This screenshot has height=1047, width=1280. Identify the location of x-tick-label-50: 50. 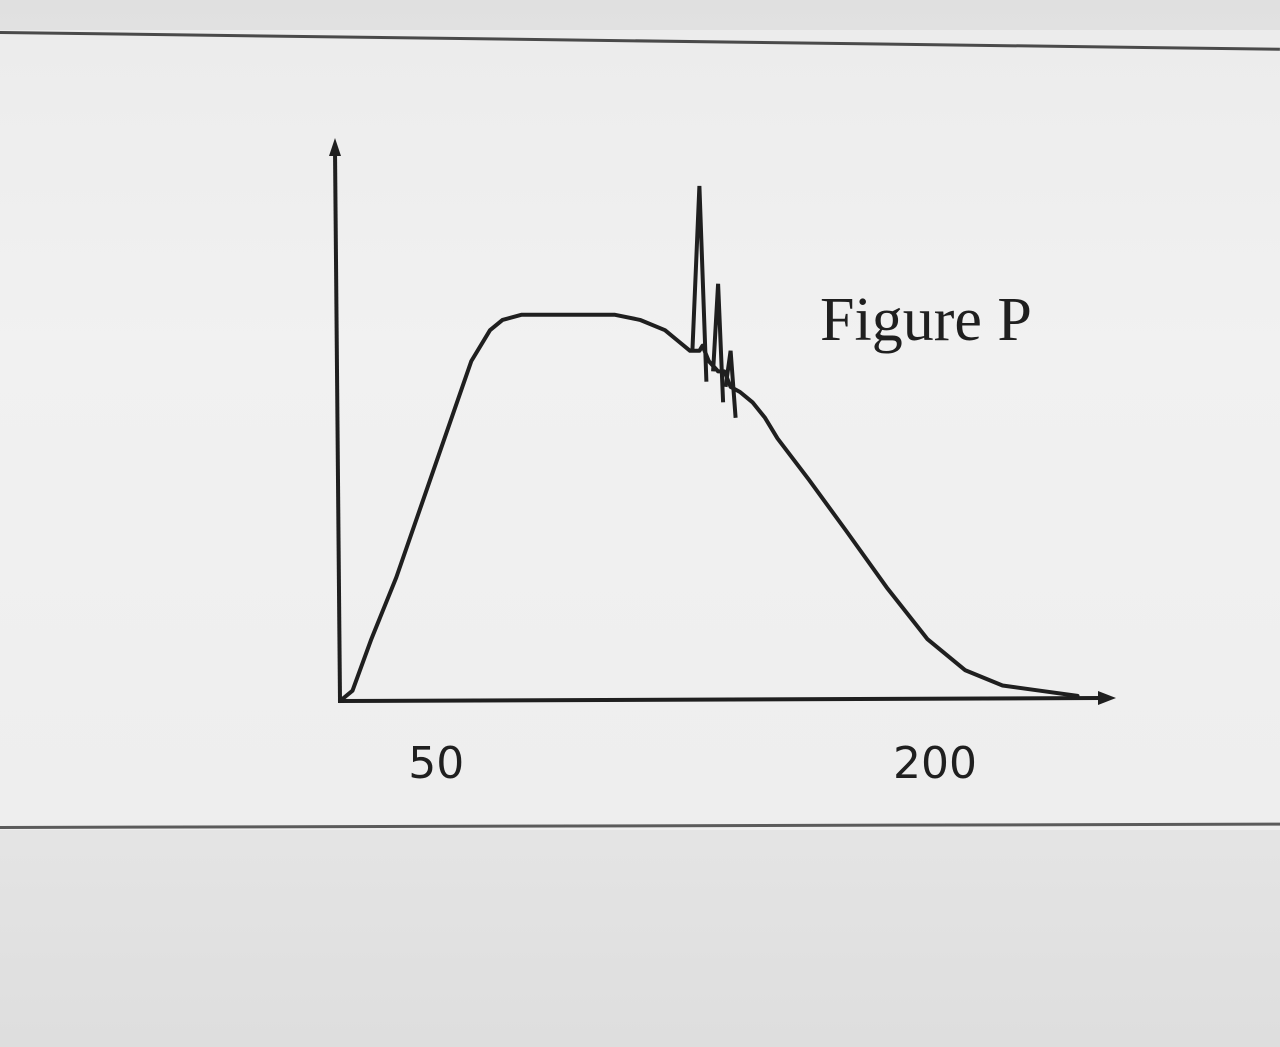
(436, 763).